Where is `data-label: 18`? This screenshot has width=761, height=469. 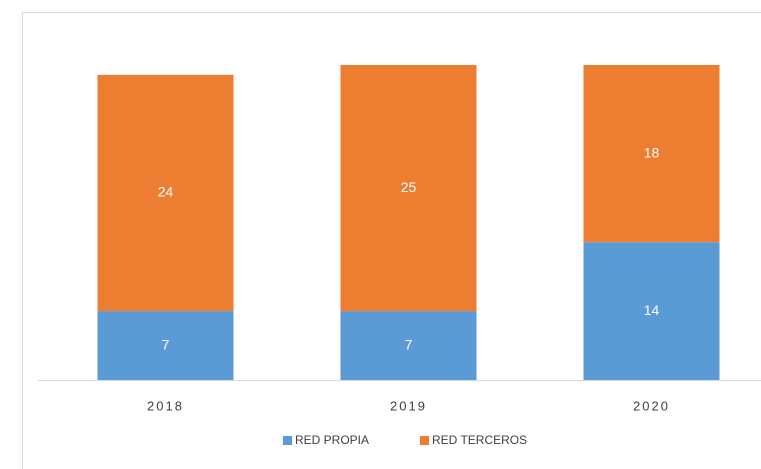 data-label: 18 is located at coordinates (652, 152).